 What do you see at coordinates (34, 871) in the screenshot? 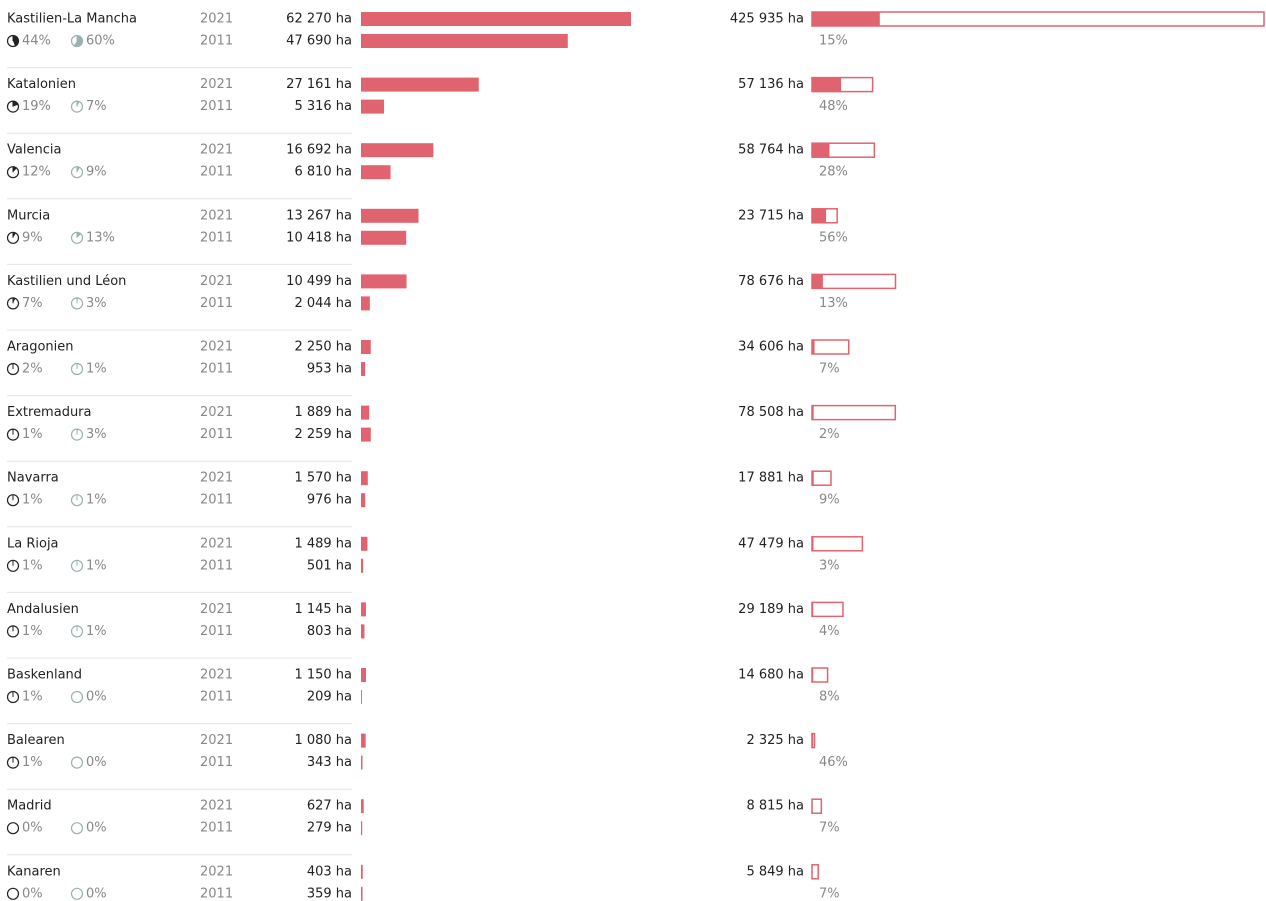
I see `region-name: Kanaren` at bounding box center [34, 871].